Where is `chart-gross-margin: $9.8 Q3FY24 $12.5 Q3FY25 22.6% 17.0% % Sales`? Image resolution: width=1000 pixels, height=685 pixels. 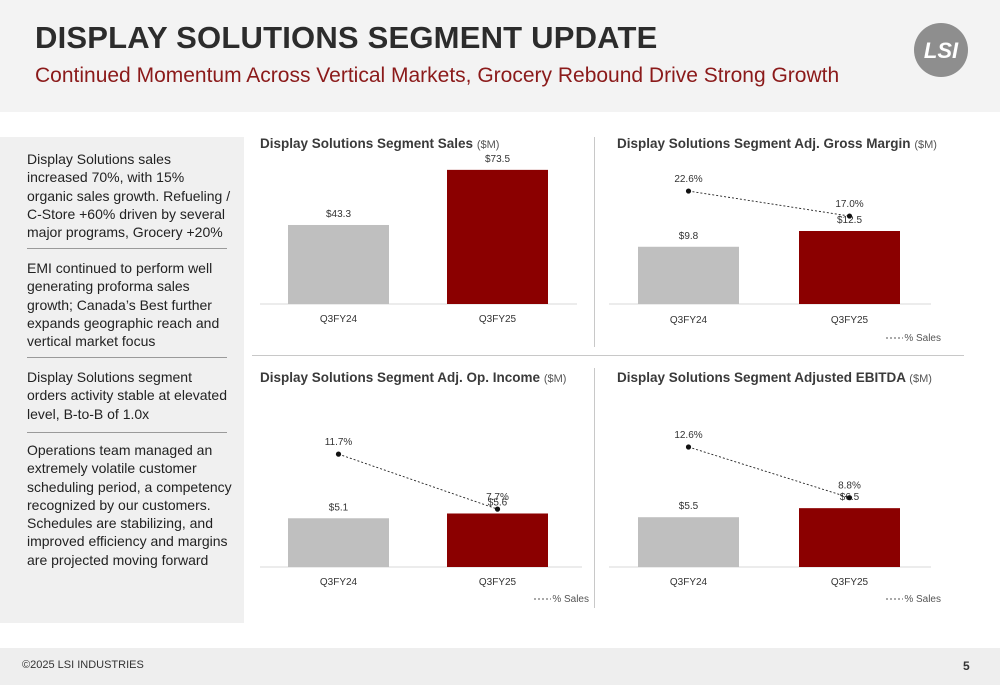
chart-gross-margin: $9.8 Q3FY24 $12.5 Q3FY25 22.6% 17.0% % Sales is located at coordinates (775, 259).